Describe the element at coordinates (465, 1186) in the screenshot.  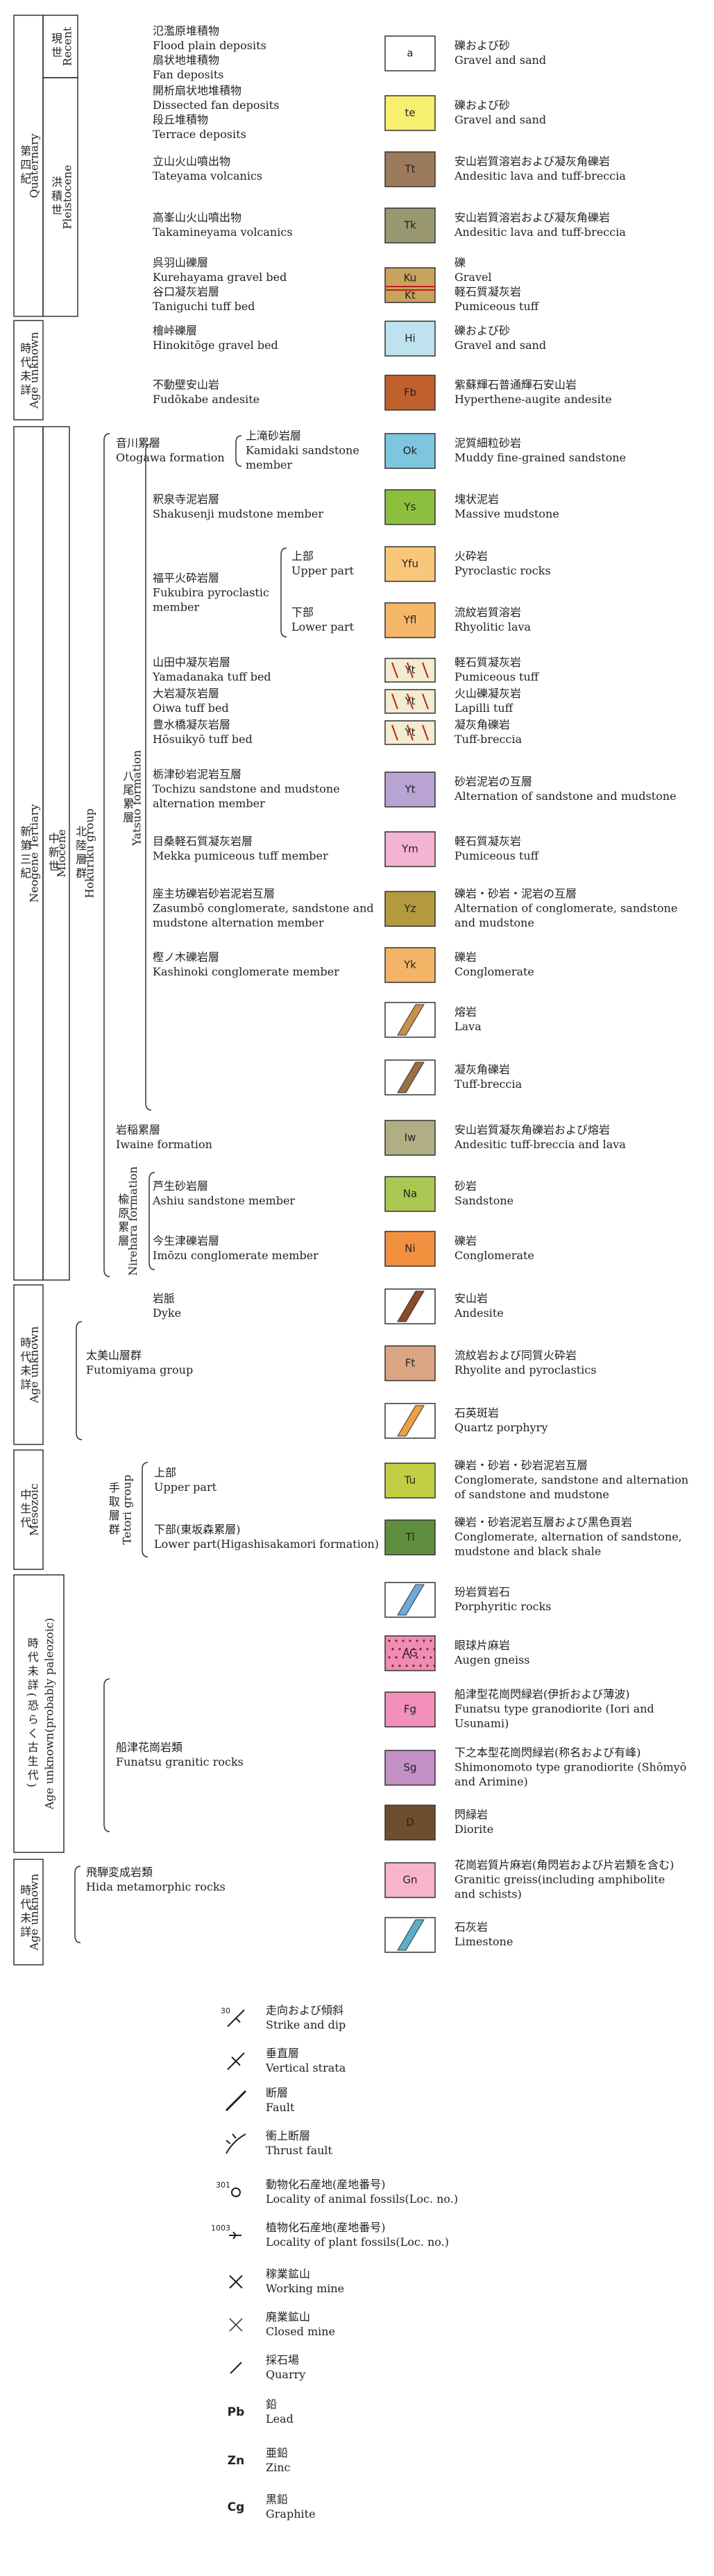
I see `unit-description: 砂岩` at that location.